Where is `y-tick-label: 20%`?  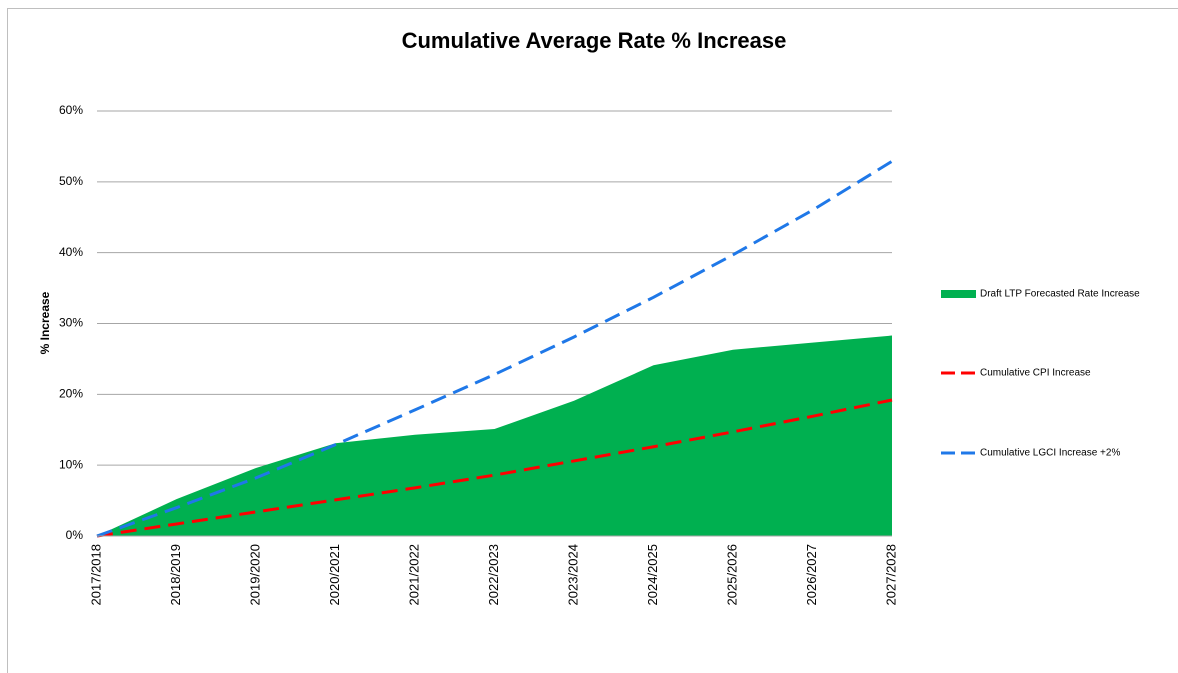 y-tick-label: 20% is located at coordinates (71, 394).